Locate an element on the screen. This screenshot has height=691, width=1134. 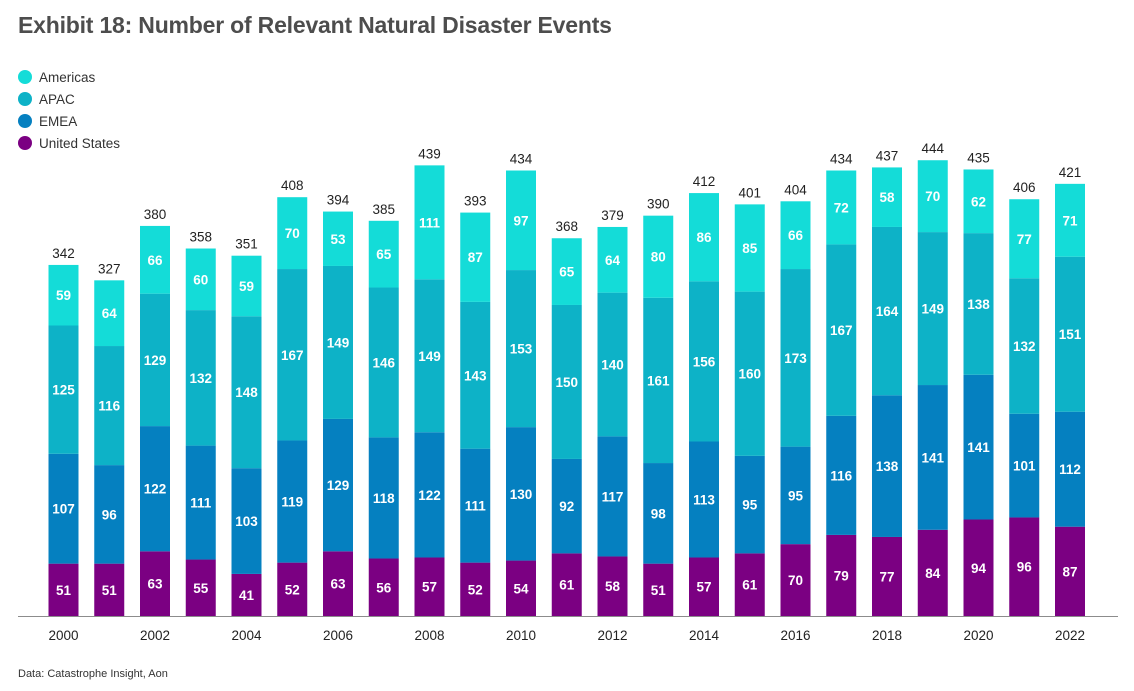
data-label-apac-2006: 149 is located at coordinates (338, 342).